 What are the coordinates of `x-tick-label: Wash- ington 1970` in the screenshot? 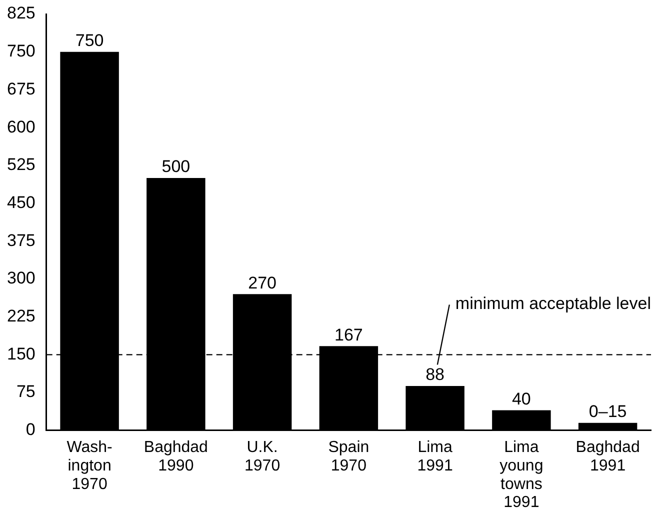 It's located at (89, 466).